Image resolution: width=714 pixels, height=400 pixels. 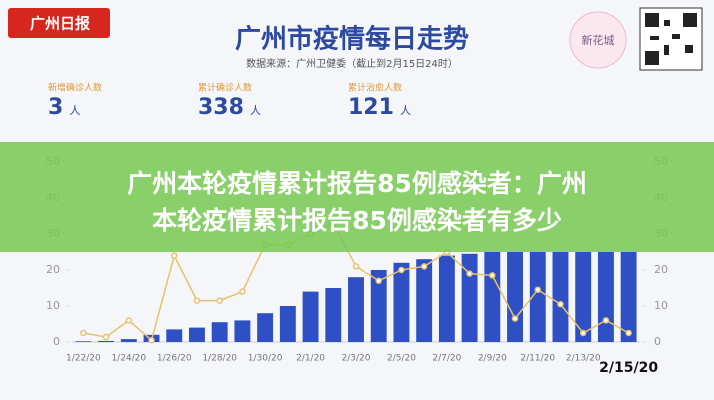 I want to click on x-tick-label: 2/9/20, so click(x=492, y=359).